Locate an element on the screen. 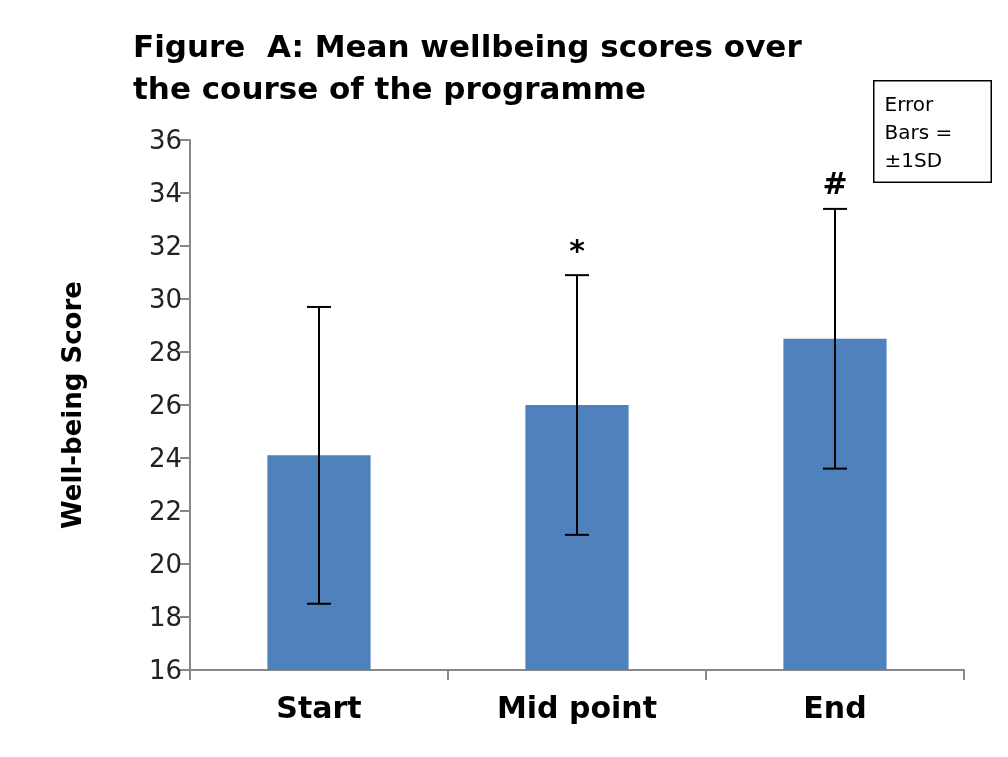 The height and width of the screenshot is (757, 1008). x-tick-label: Mid point is located at coordinates (577, 707).